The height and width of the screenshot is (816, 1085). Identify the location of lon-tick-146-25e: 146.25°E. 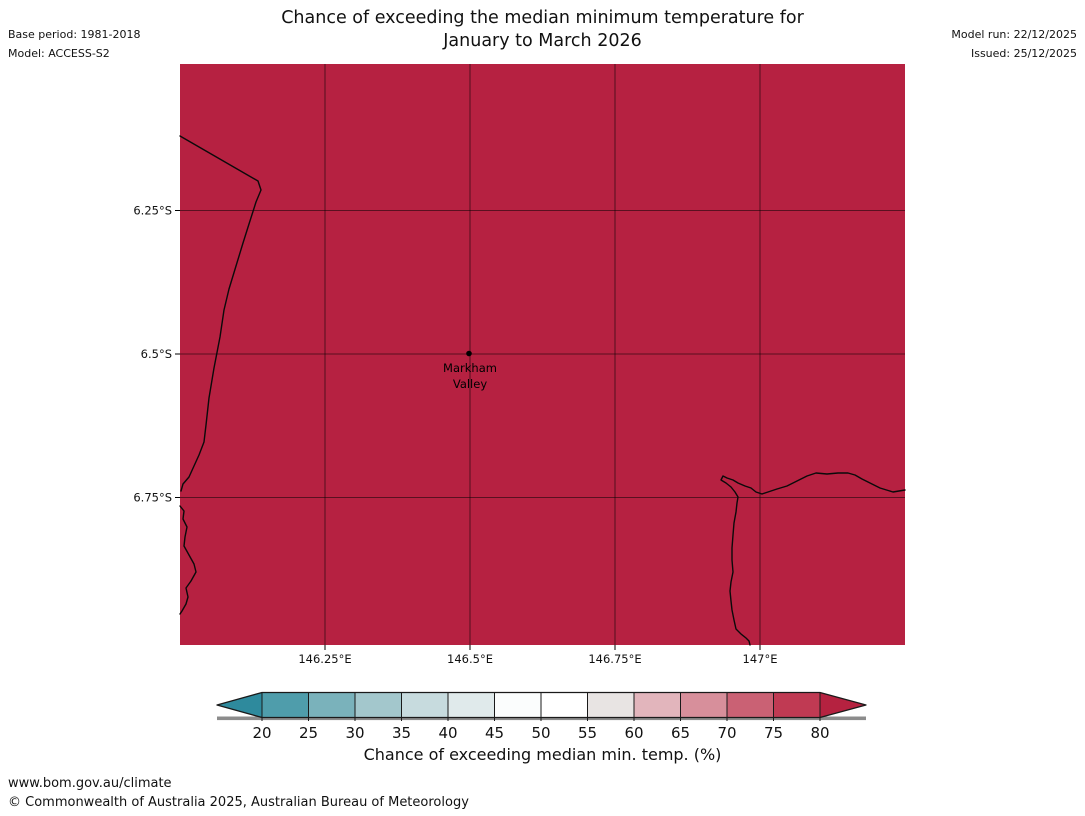
(324, 659).